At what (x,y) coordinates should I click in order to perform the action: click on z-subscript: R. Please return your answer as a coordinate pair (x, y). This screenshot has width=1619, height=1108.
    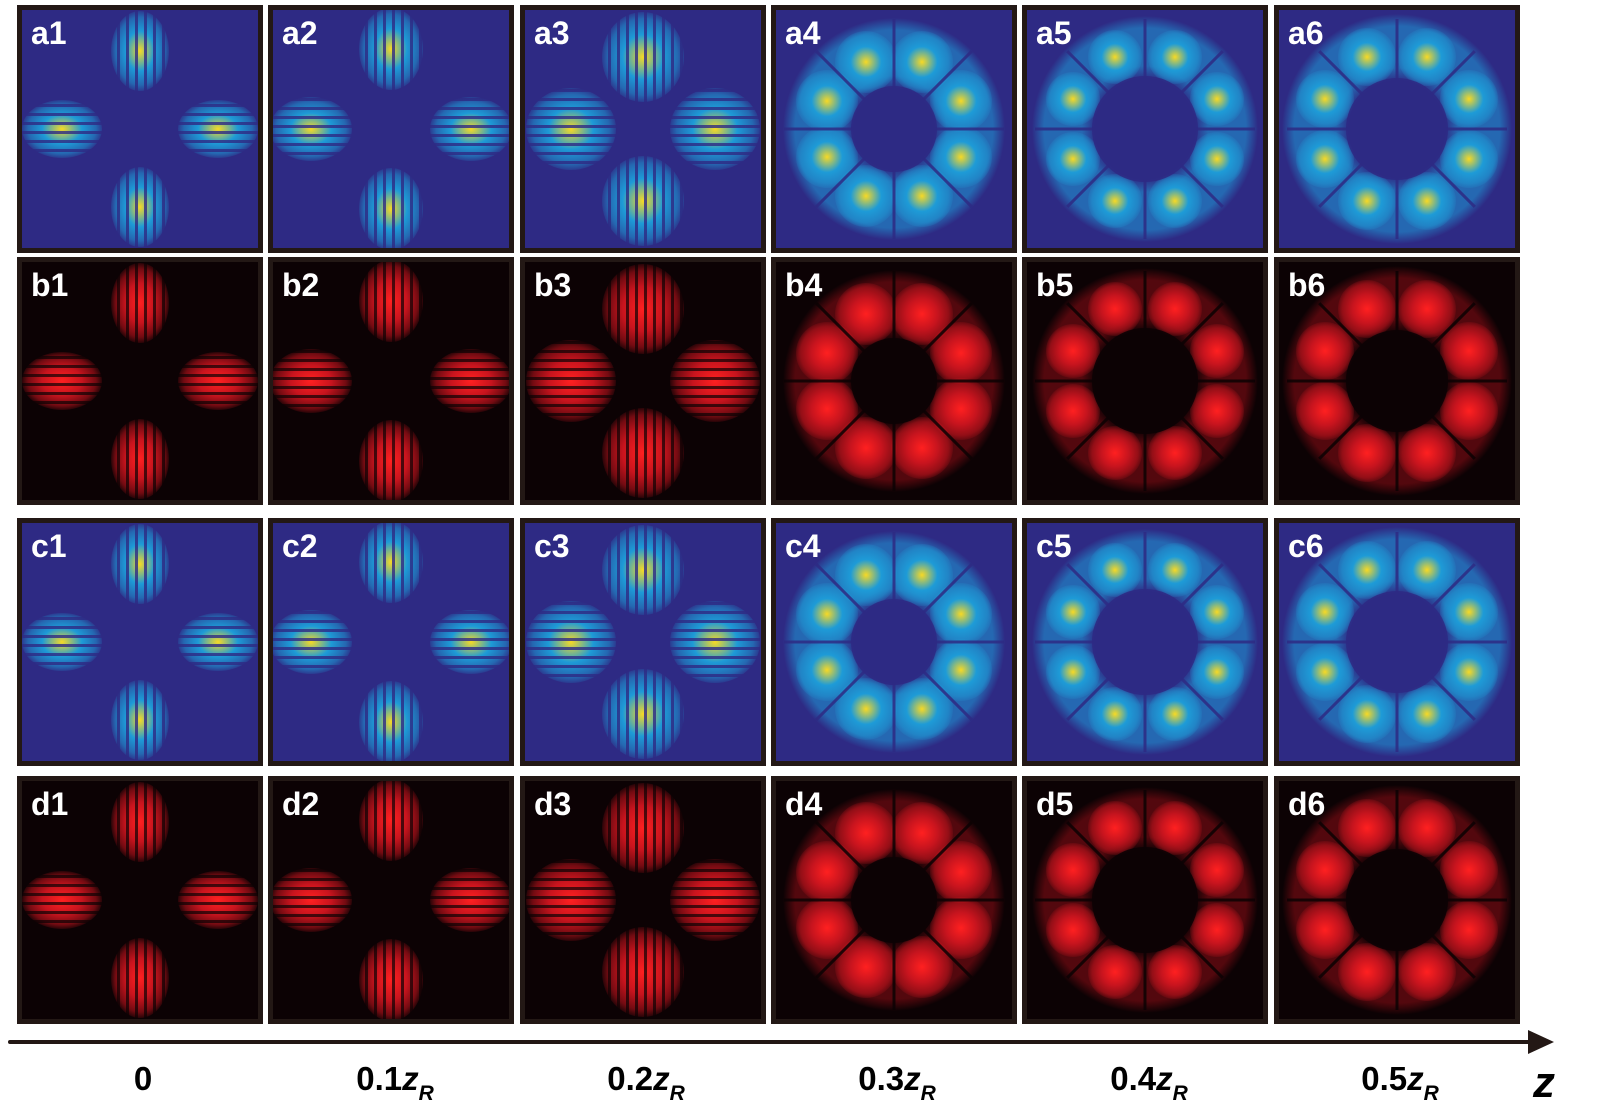
    Looking at the image, I should click on (426, 1093).